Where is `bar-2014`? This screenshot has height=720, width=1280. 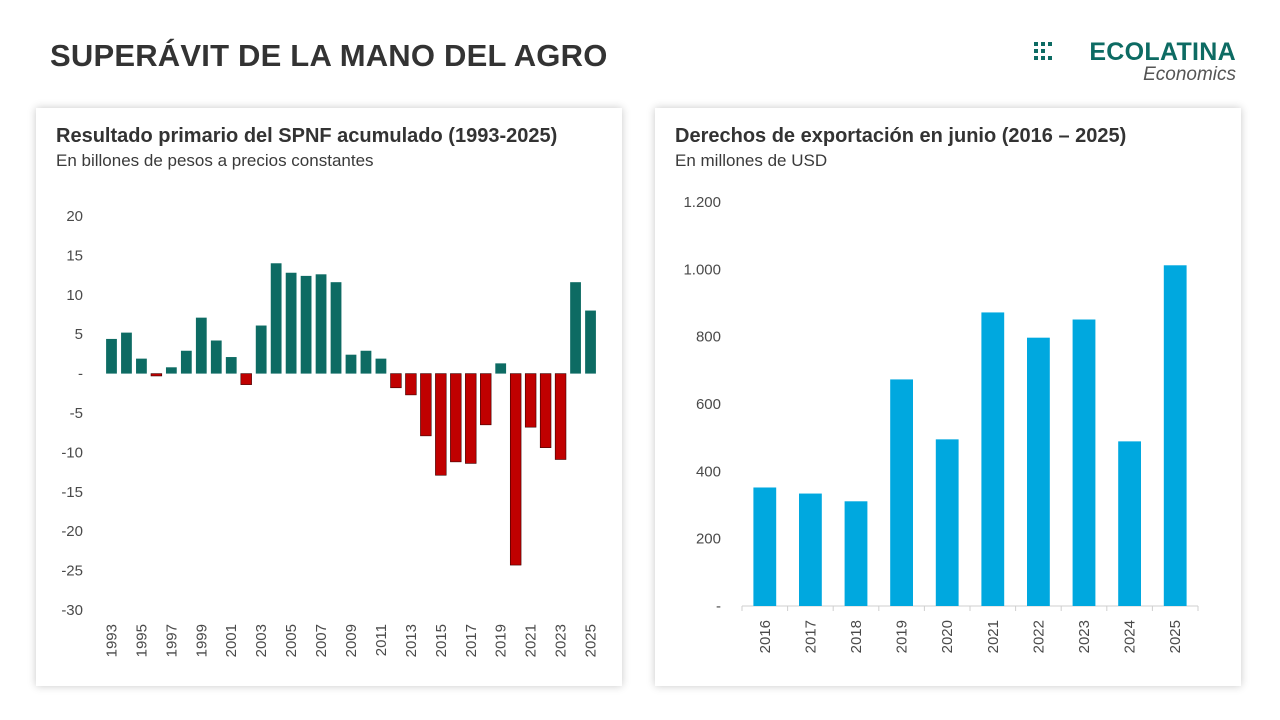 bar-2014 is located at coordinates (426, 405).